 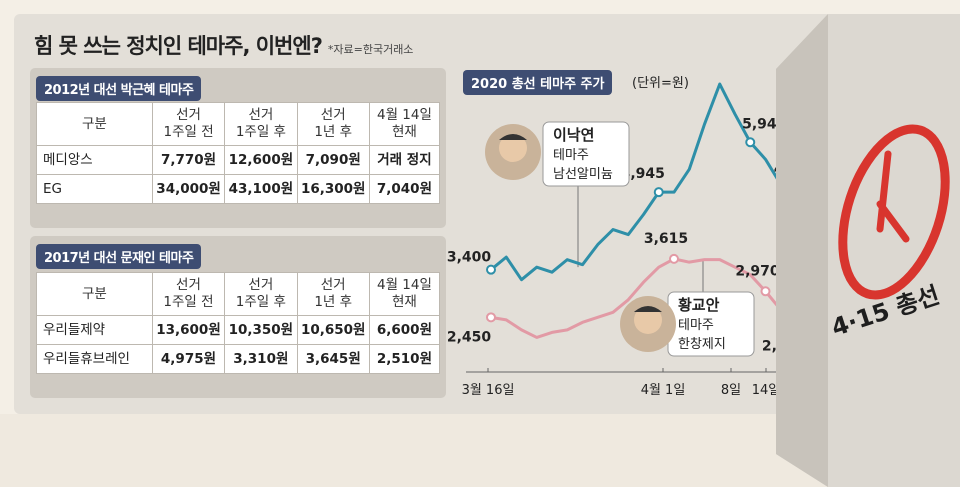 What do you see at coordinates (261, 359) in the screenshot?
I see `price-cell: 3,310원` at bounding box center [261, 359].